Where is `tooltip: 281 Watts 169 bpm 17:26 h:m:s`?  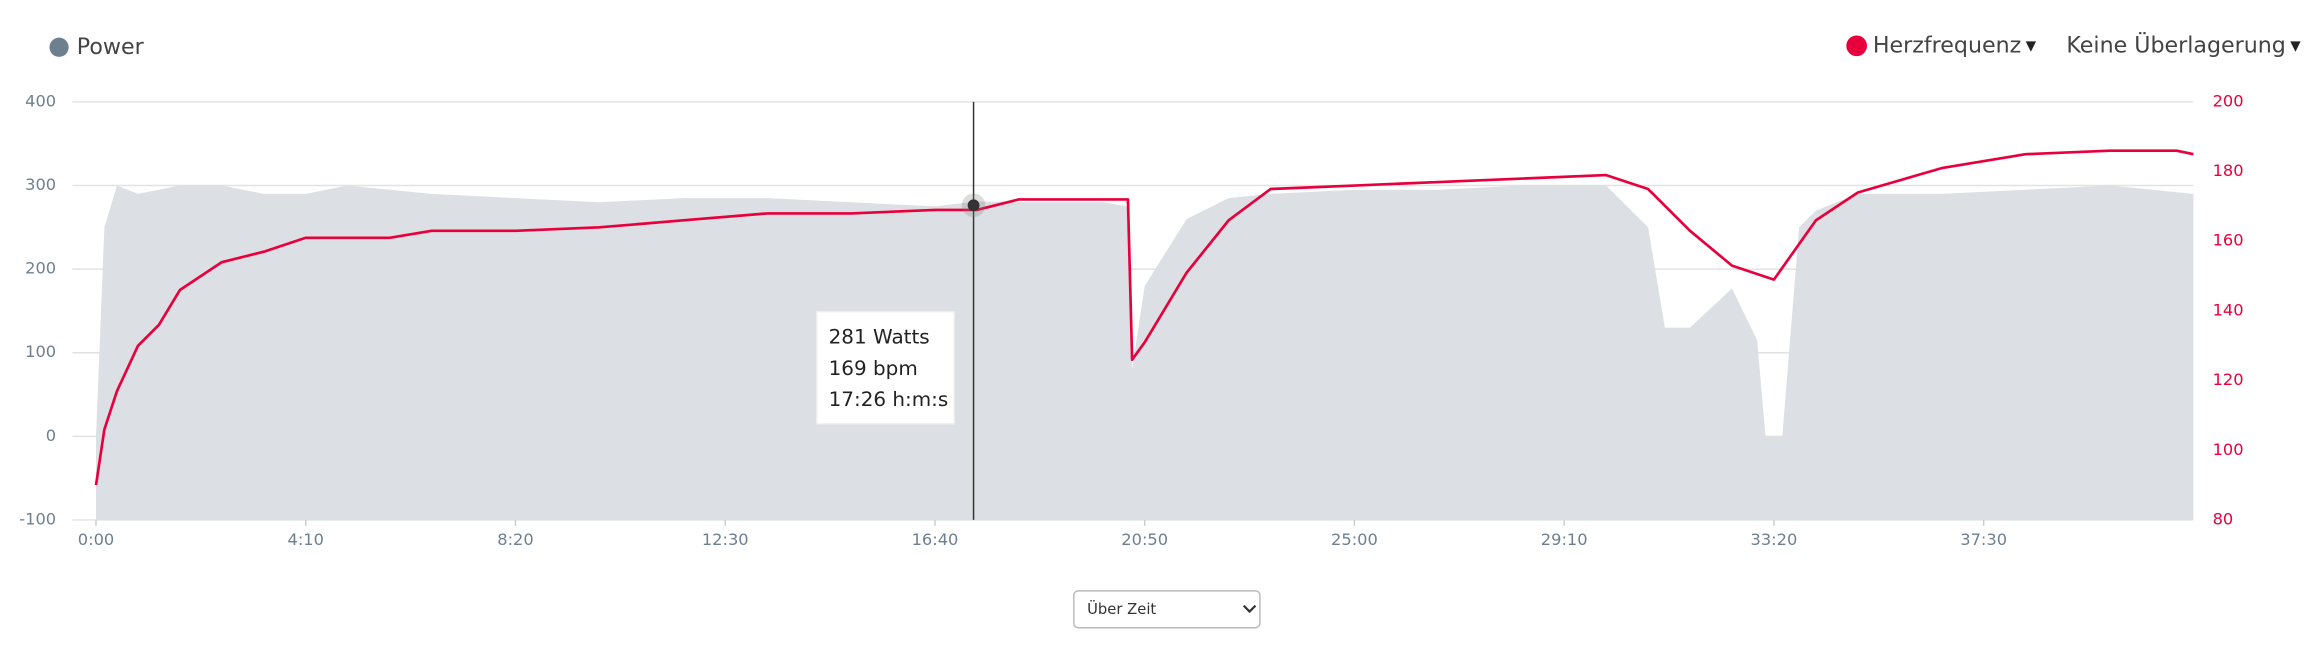
tooltip: 281 Watts 169 bpm 17:26 h:m:s is located at coordinates (885, 367).